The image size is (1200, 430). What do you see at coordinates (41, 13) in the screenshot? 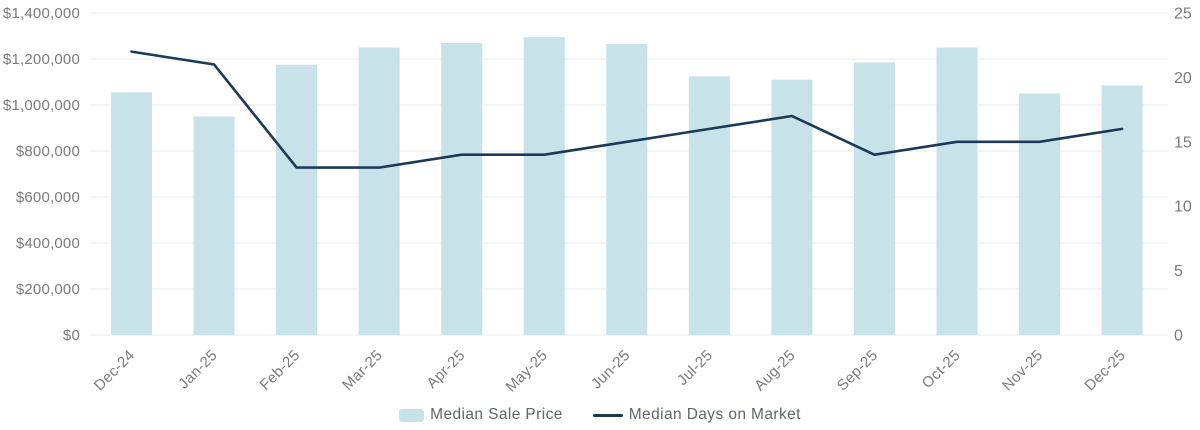
I see `left-axis-tick-label: $1,400,000` at bounding box center [41, 13].